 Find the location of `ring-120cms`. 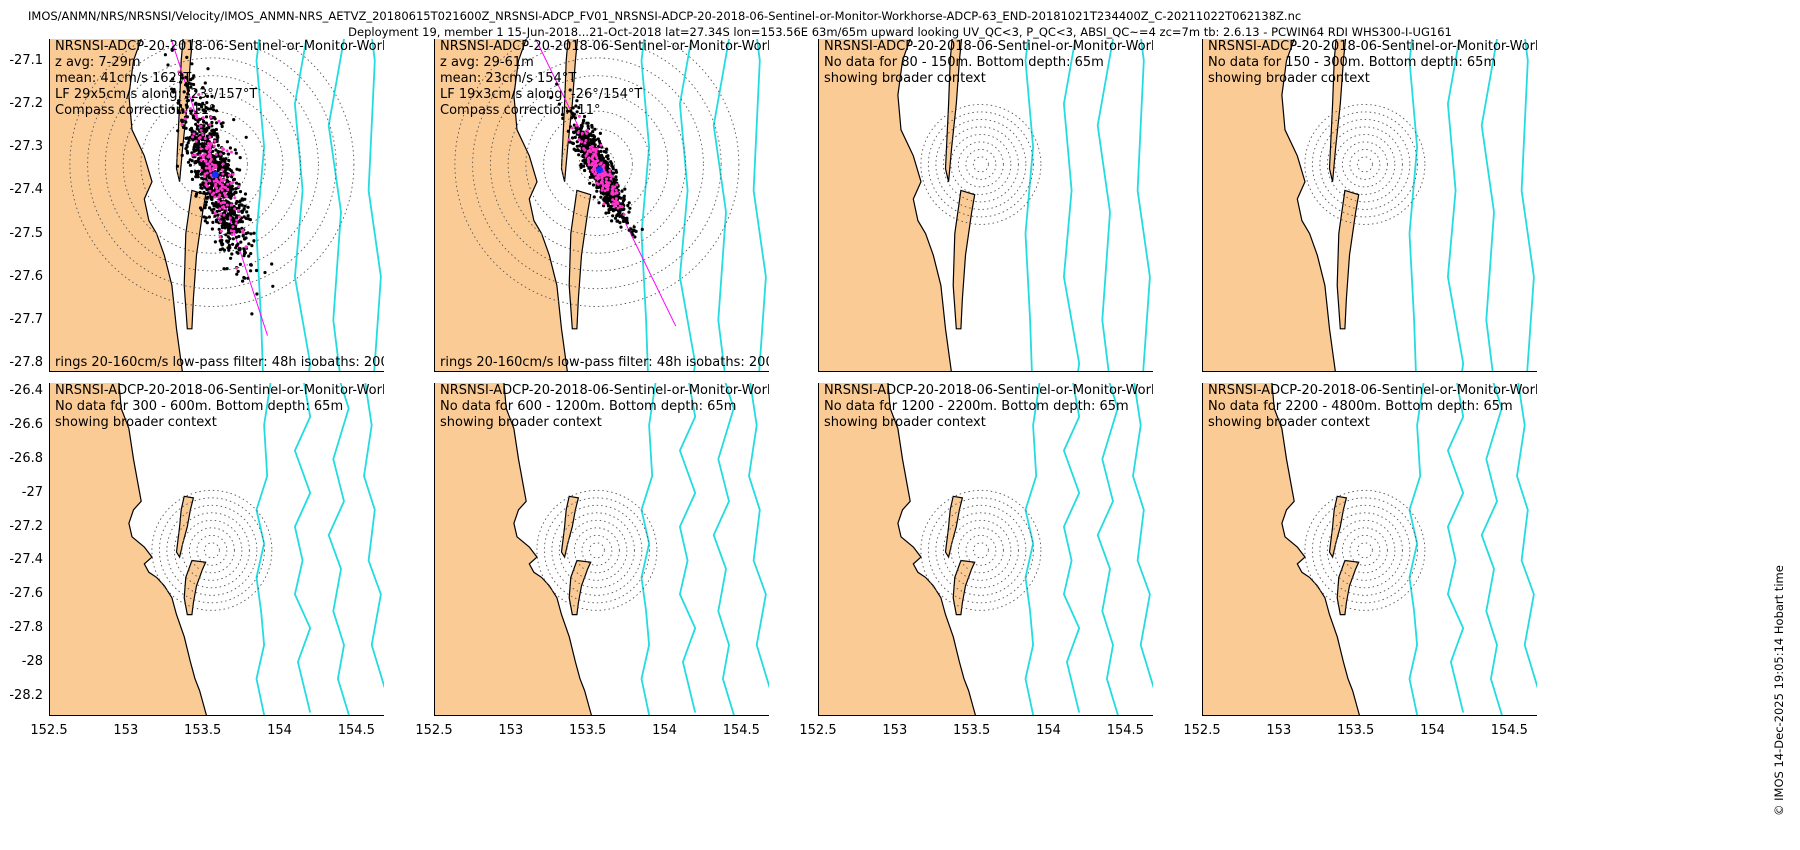

ring-120cms is located at coordinates (1365, 550).